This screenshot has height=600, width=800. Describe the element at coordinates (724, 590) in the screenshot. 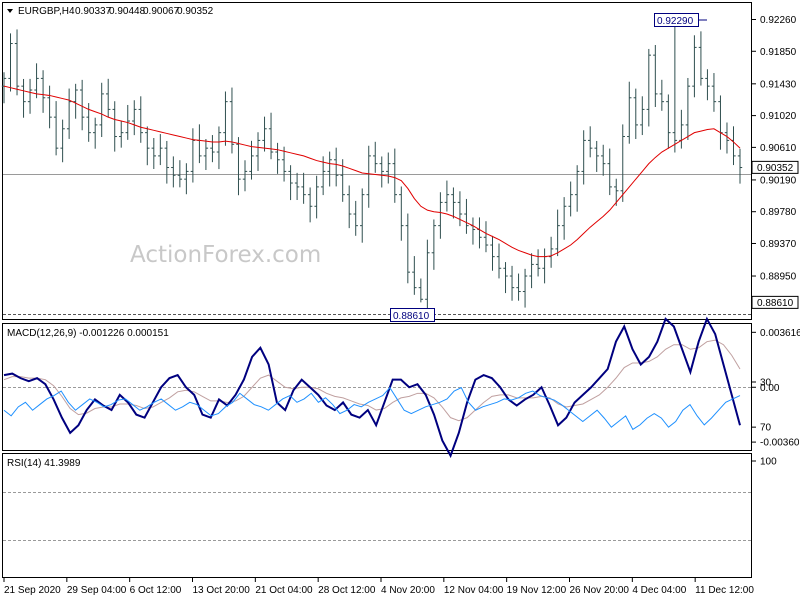

I see `time-tick-label: 11 Dec 12:00` at that location.